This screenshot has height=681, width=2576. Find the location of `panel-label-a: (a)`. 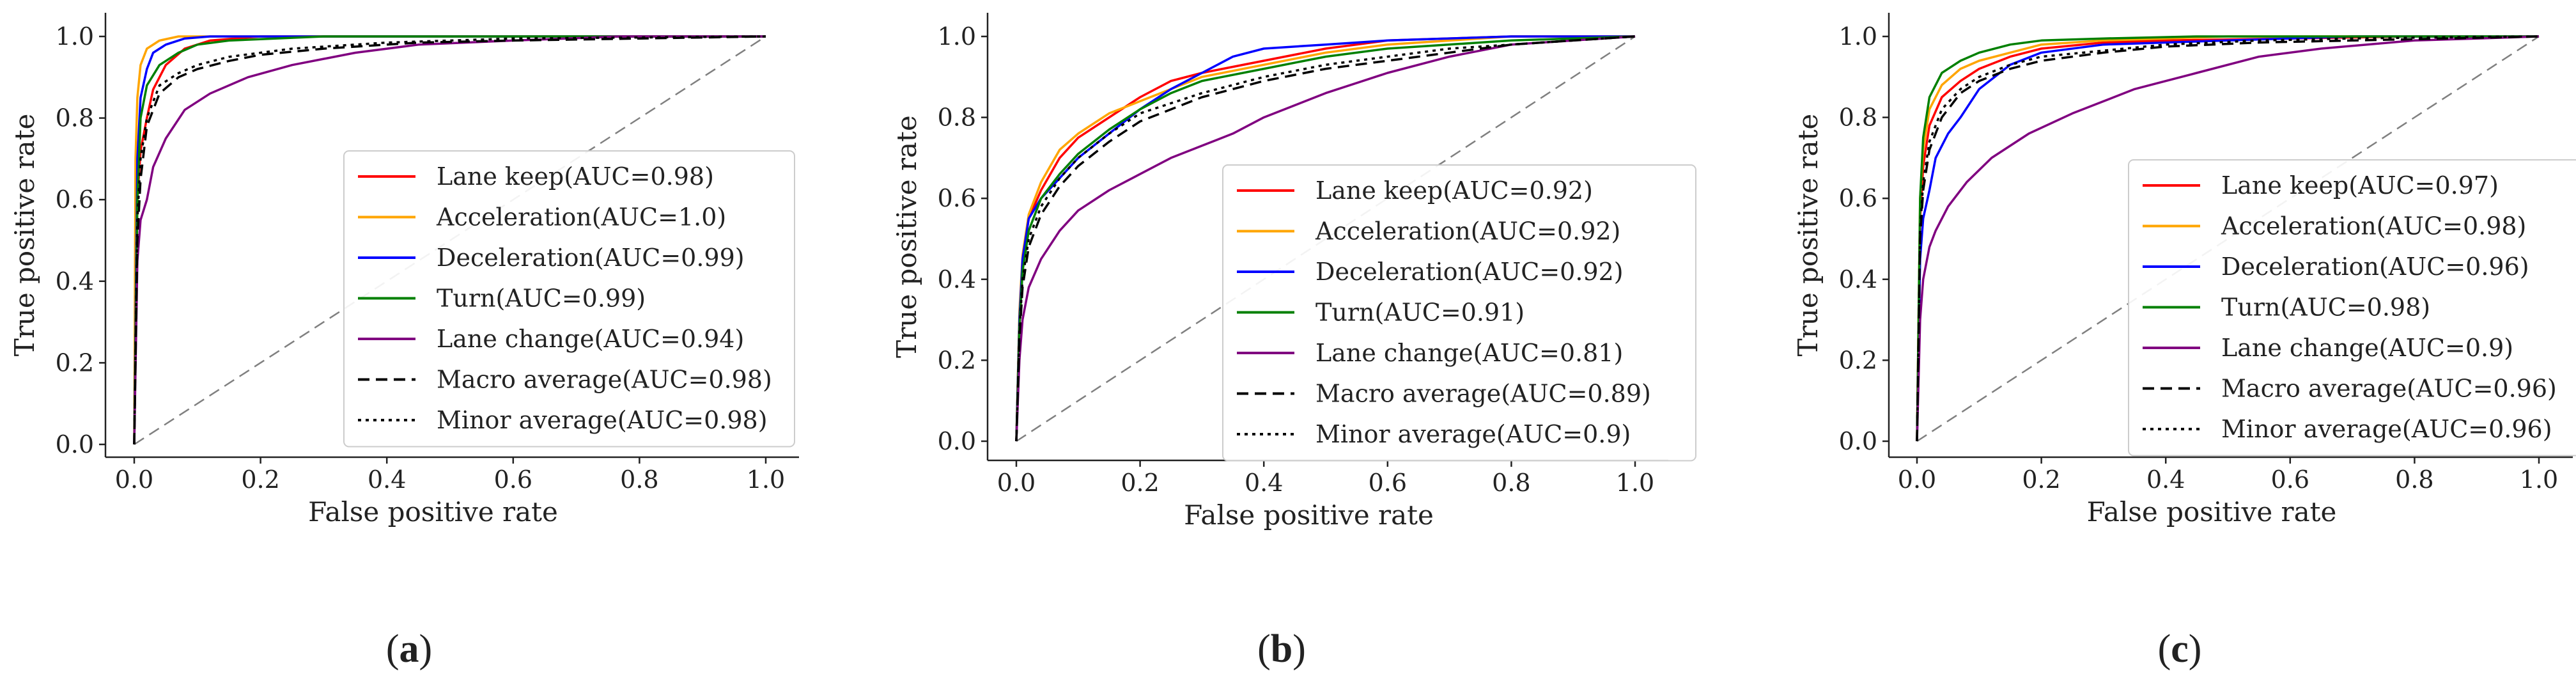

panel-label-a: (a) is located at coordinates (409, 649).